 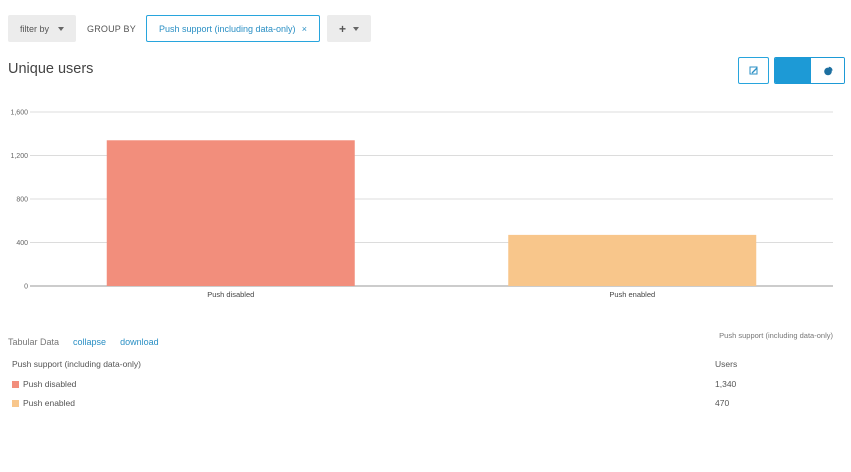 What do you see at coordinates (793, 70) in the screenshot?
I see `bar-chart-toggle` at bounding box center [793, 70].